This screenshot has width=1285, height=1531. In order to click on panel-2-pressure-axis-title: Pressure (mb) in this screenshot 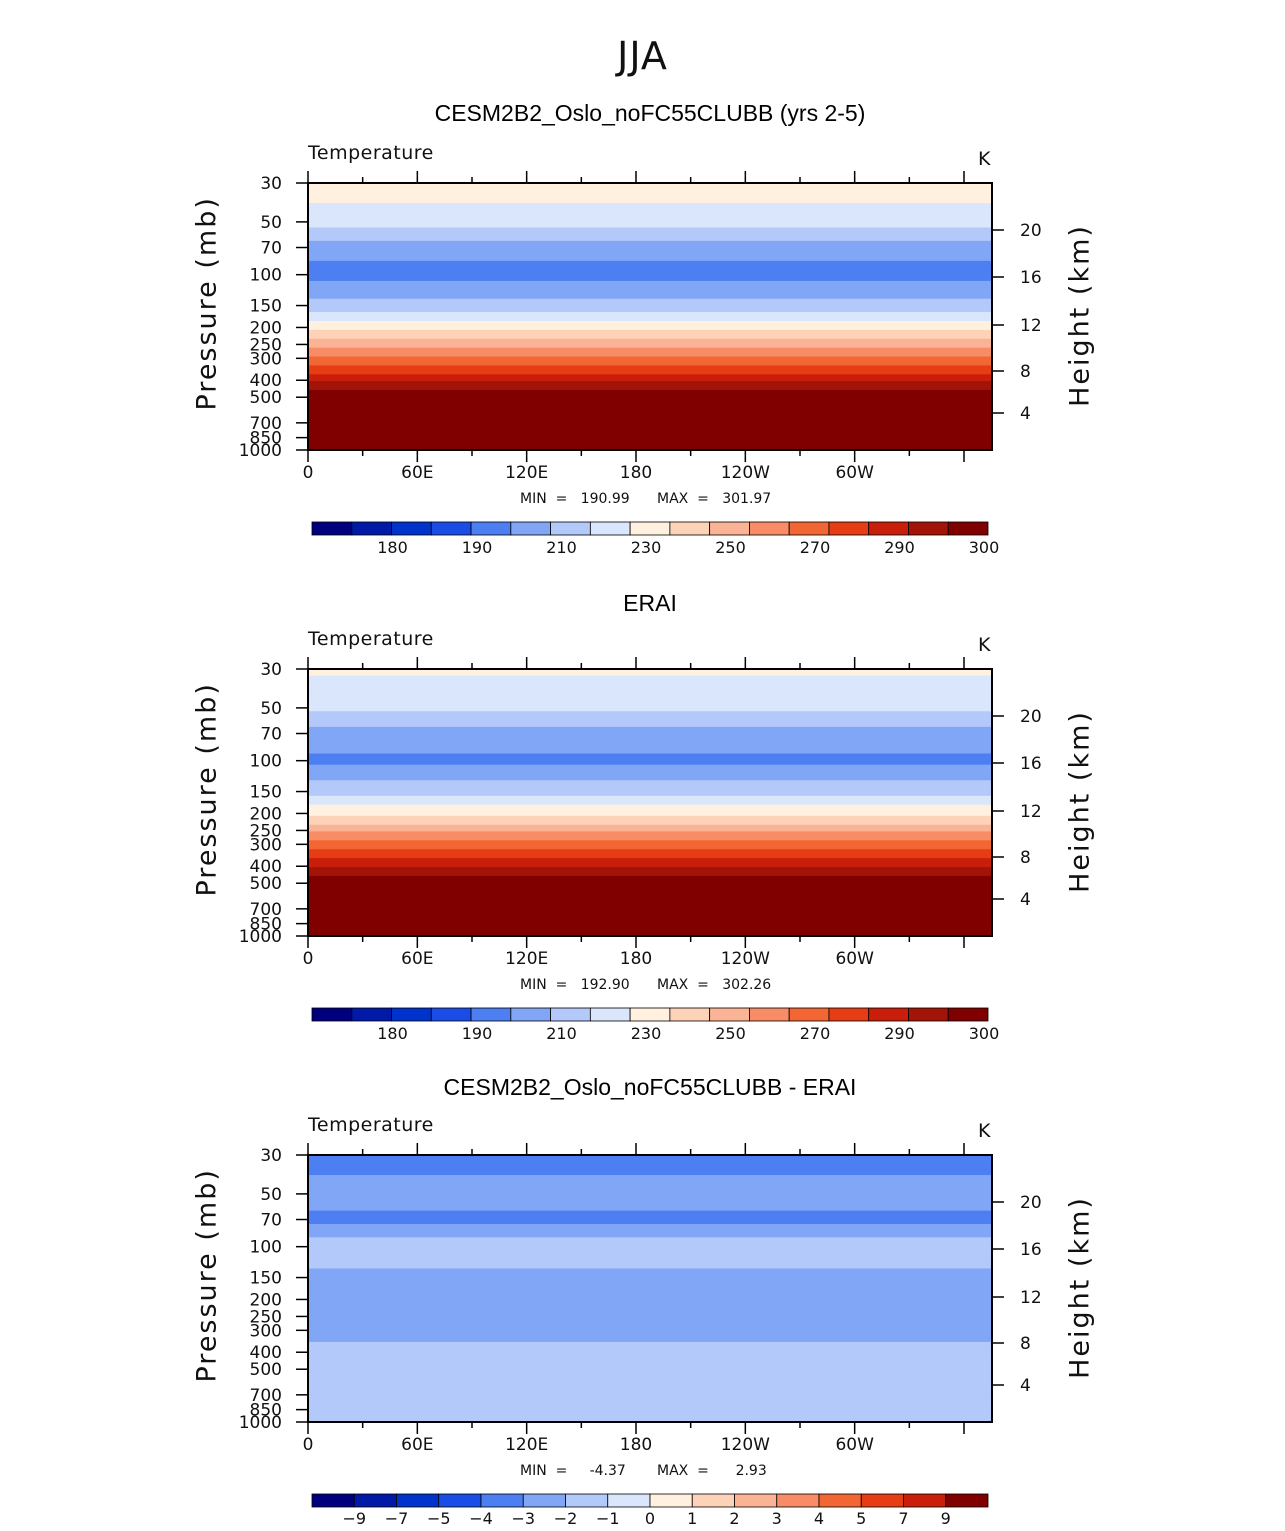, I will do `click(207, 789)`.